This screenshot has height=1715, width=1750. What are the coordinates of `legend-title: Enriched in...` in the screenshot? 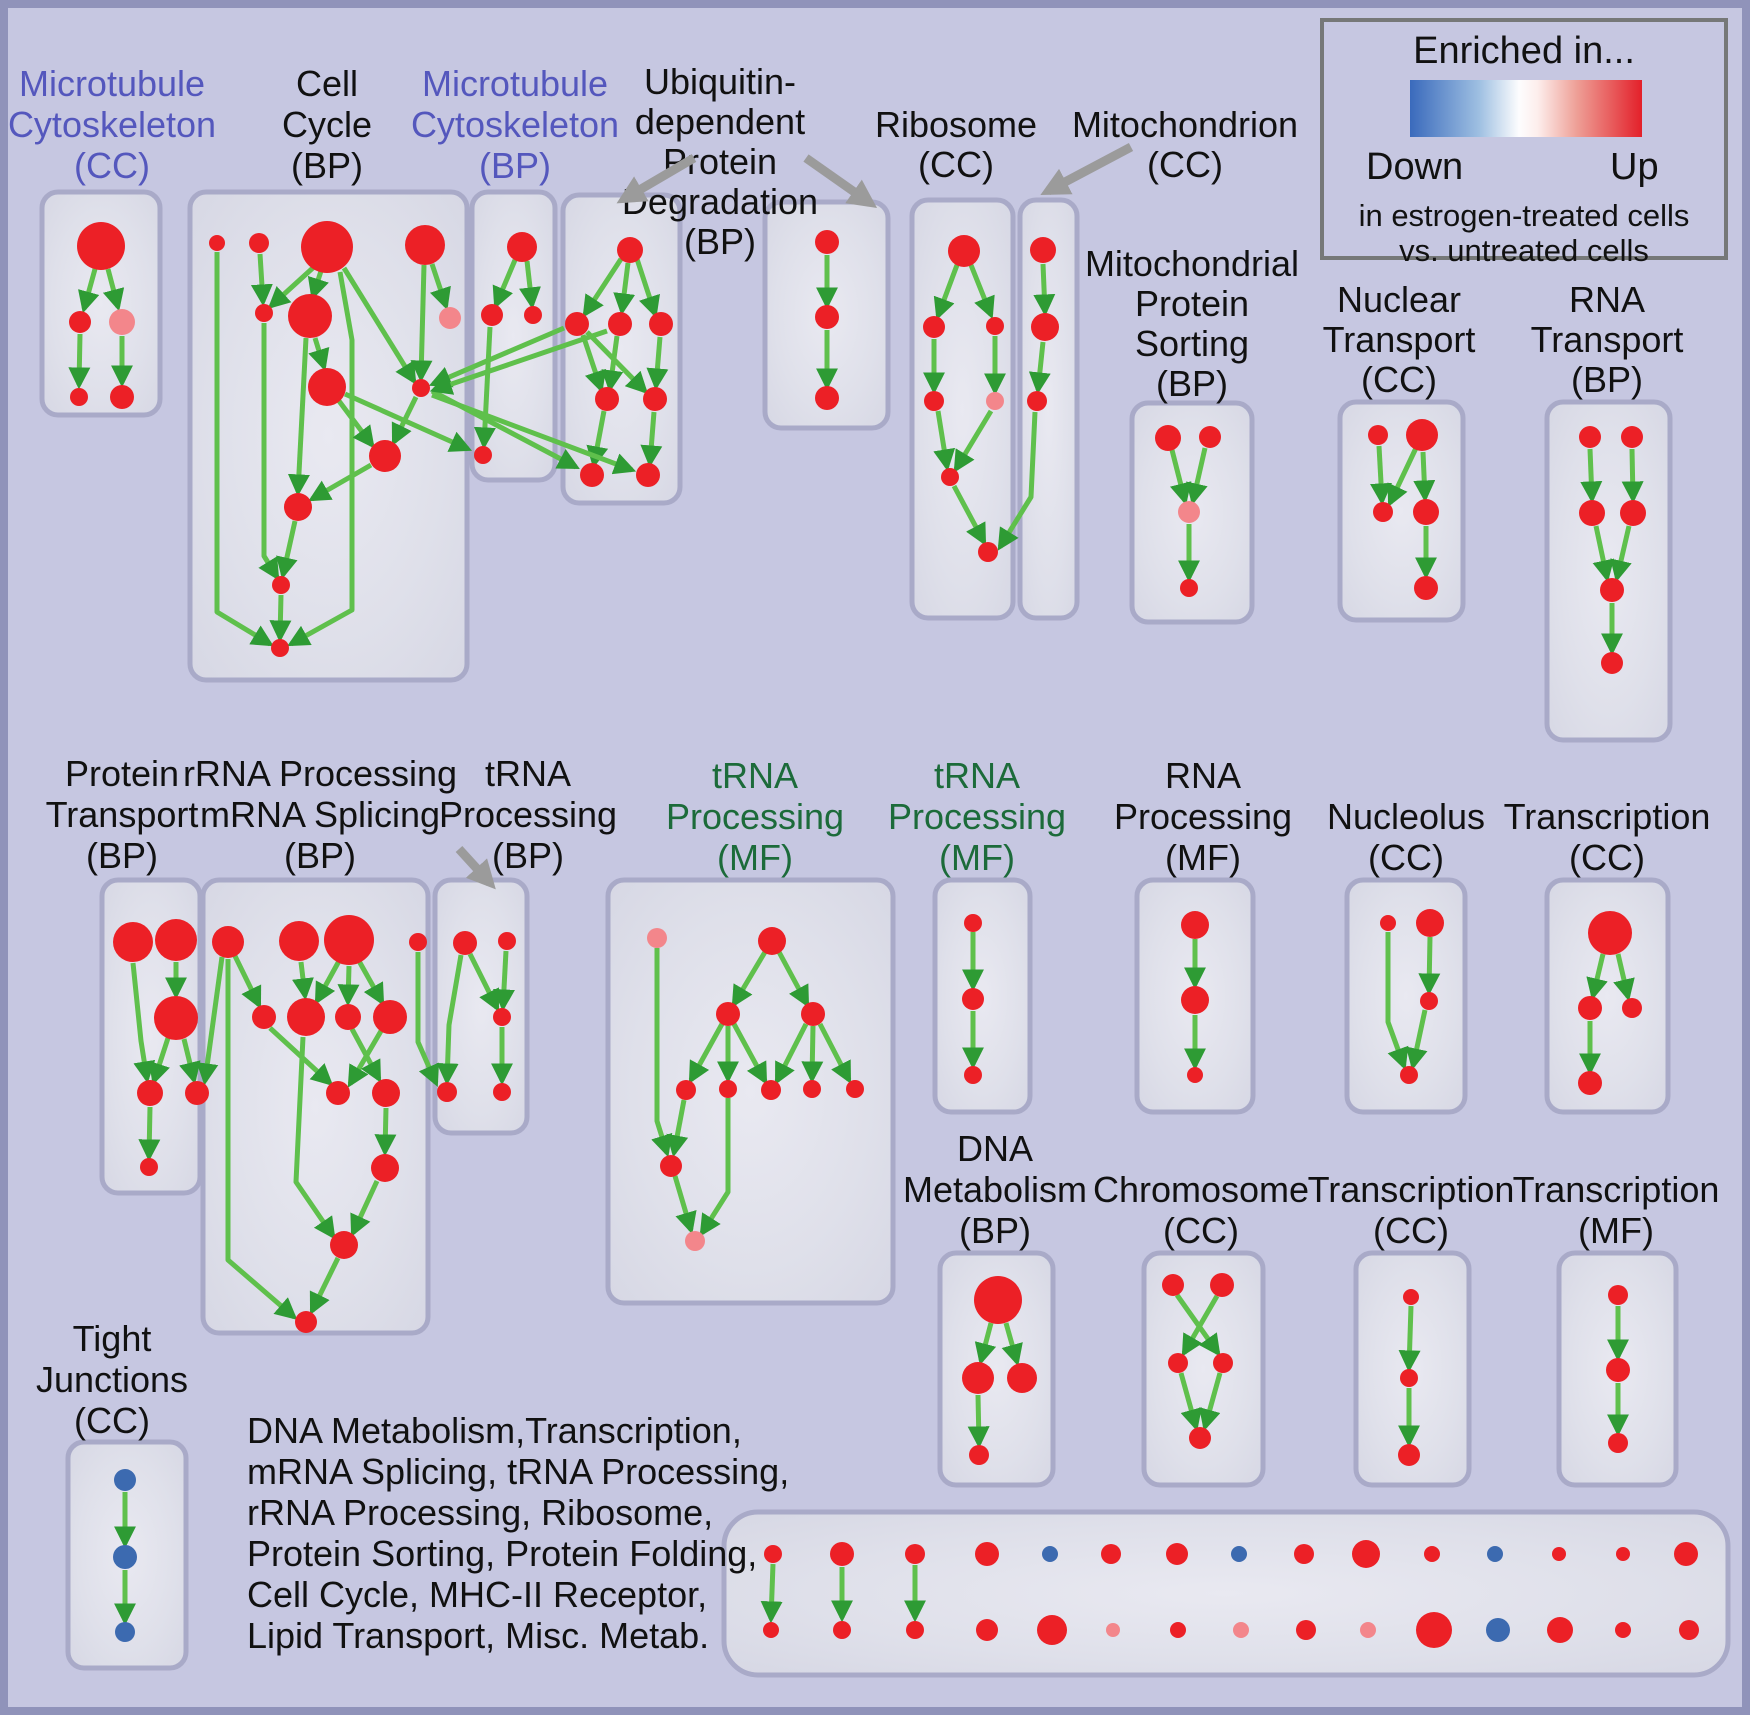 It's located at (1524, 51).